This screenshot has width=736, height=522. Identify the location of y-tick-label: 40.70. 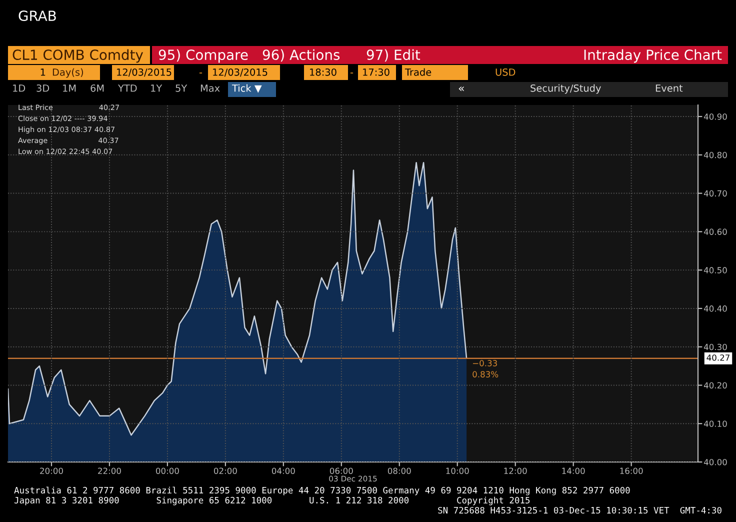
(715, 193).